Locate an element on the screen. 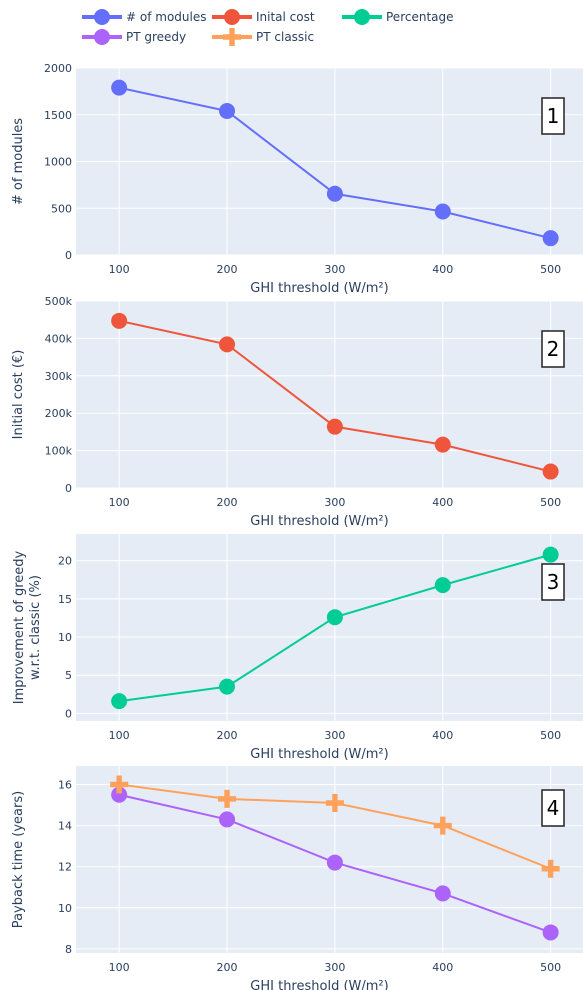 The image size is (583, 990). y-tick-label: 15 is located at coordinates (65, 599).